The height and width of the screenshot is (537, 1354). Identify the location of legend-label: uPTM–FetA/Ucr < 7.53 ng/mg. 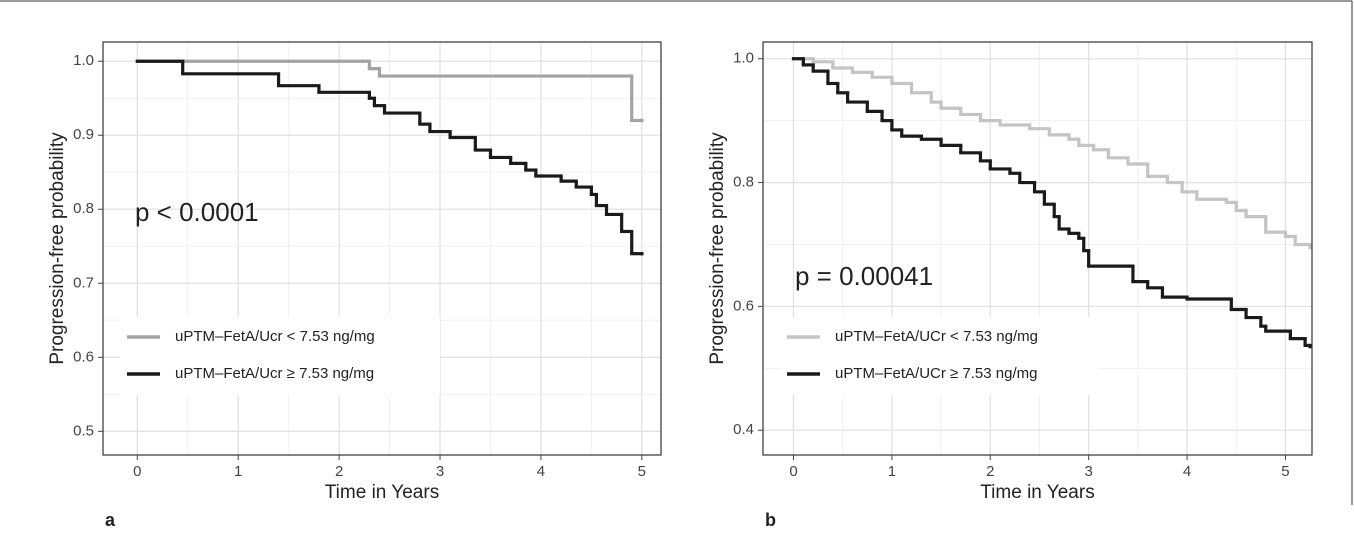
(275, 336).